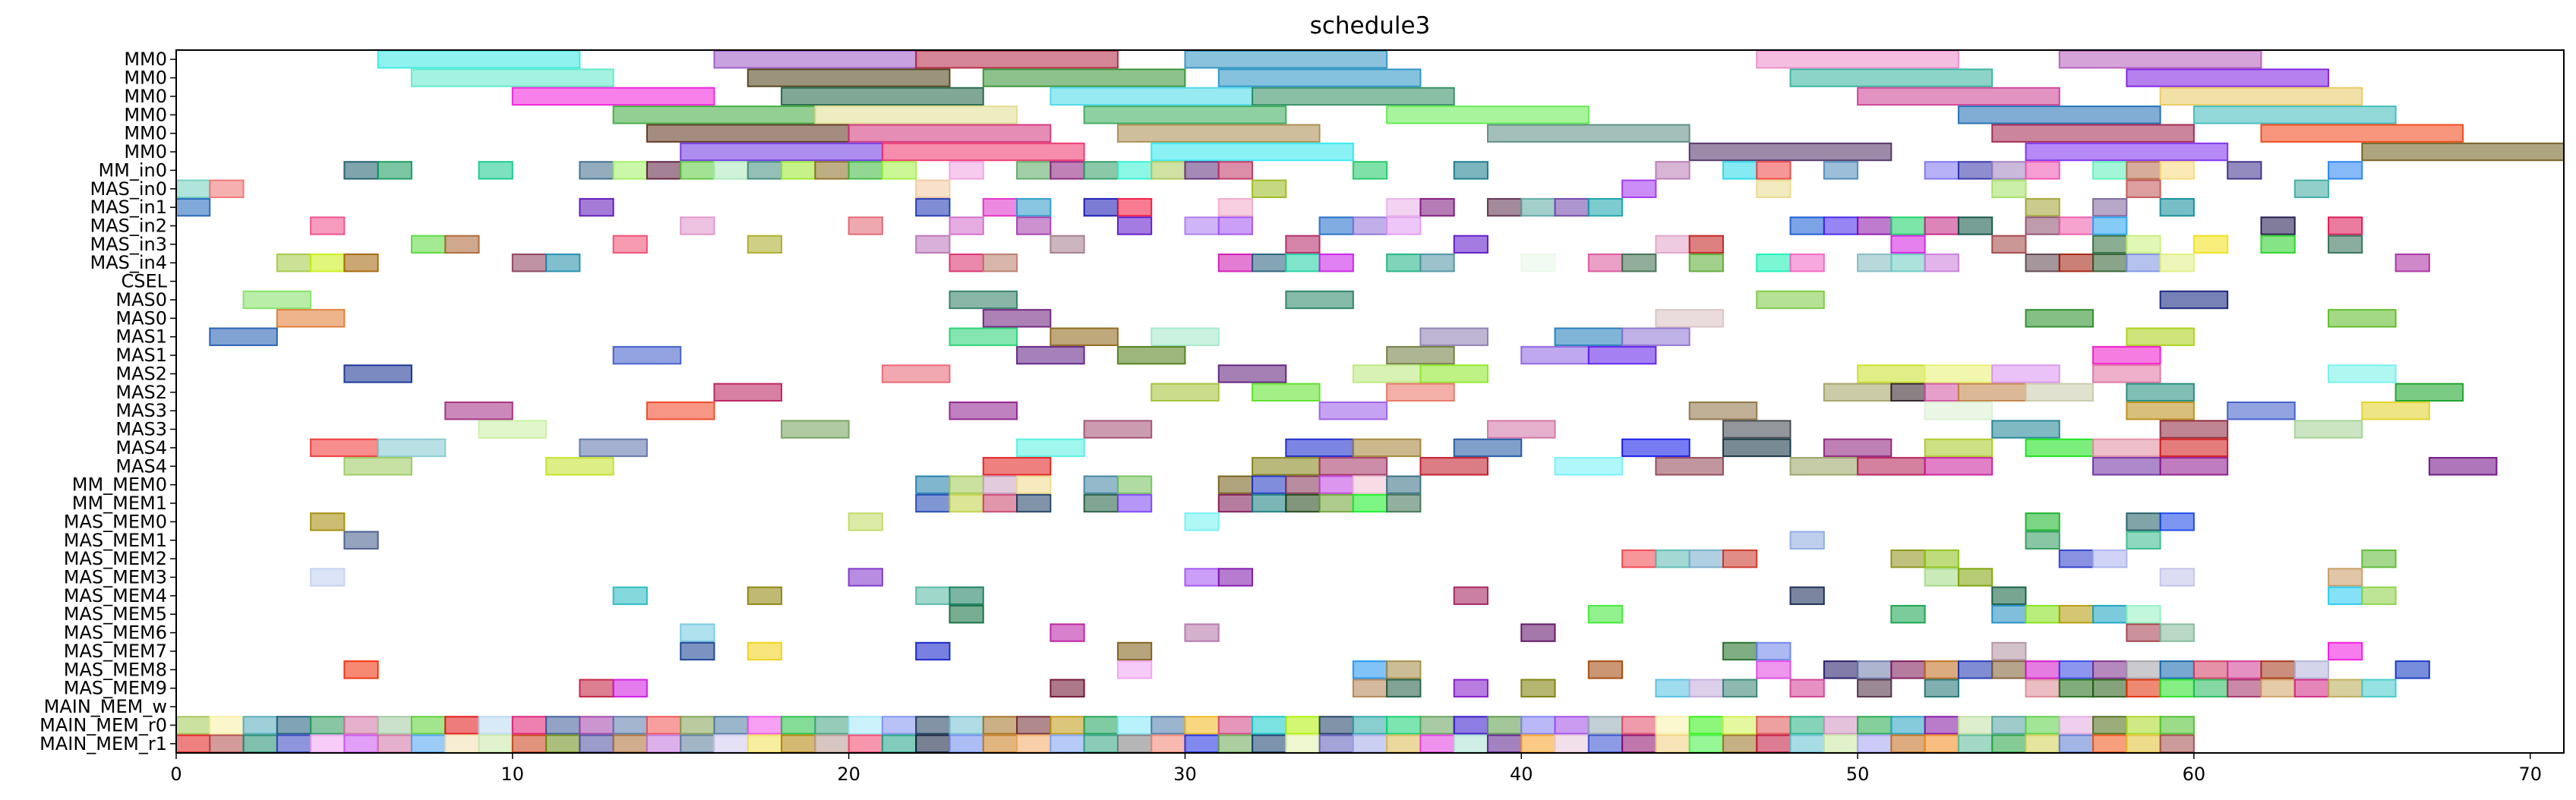  I want to click on row-label: MAS_MEM7, so click(115, 651).